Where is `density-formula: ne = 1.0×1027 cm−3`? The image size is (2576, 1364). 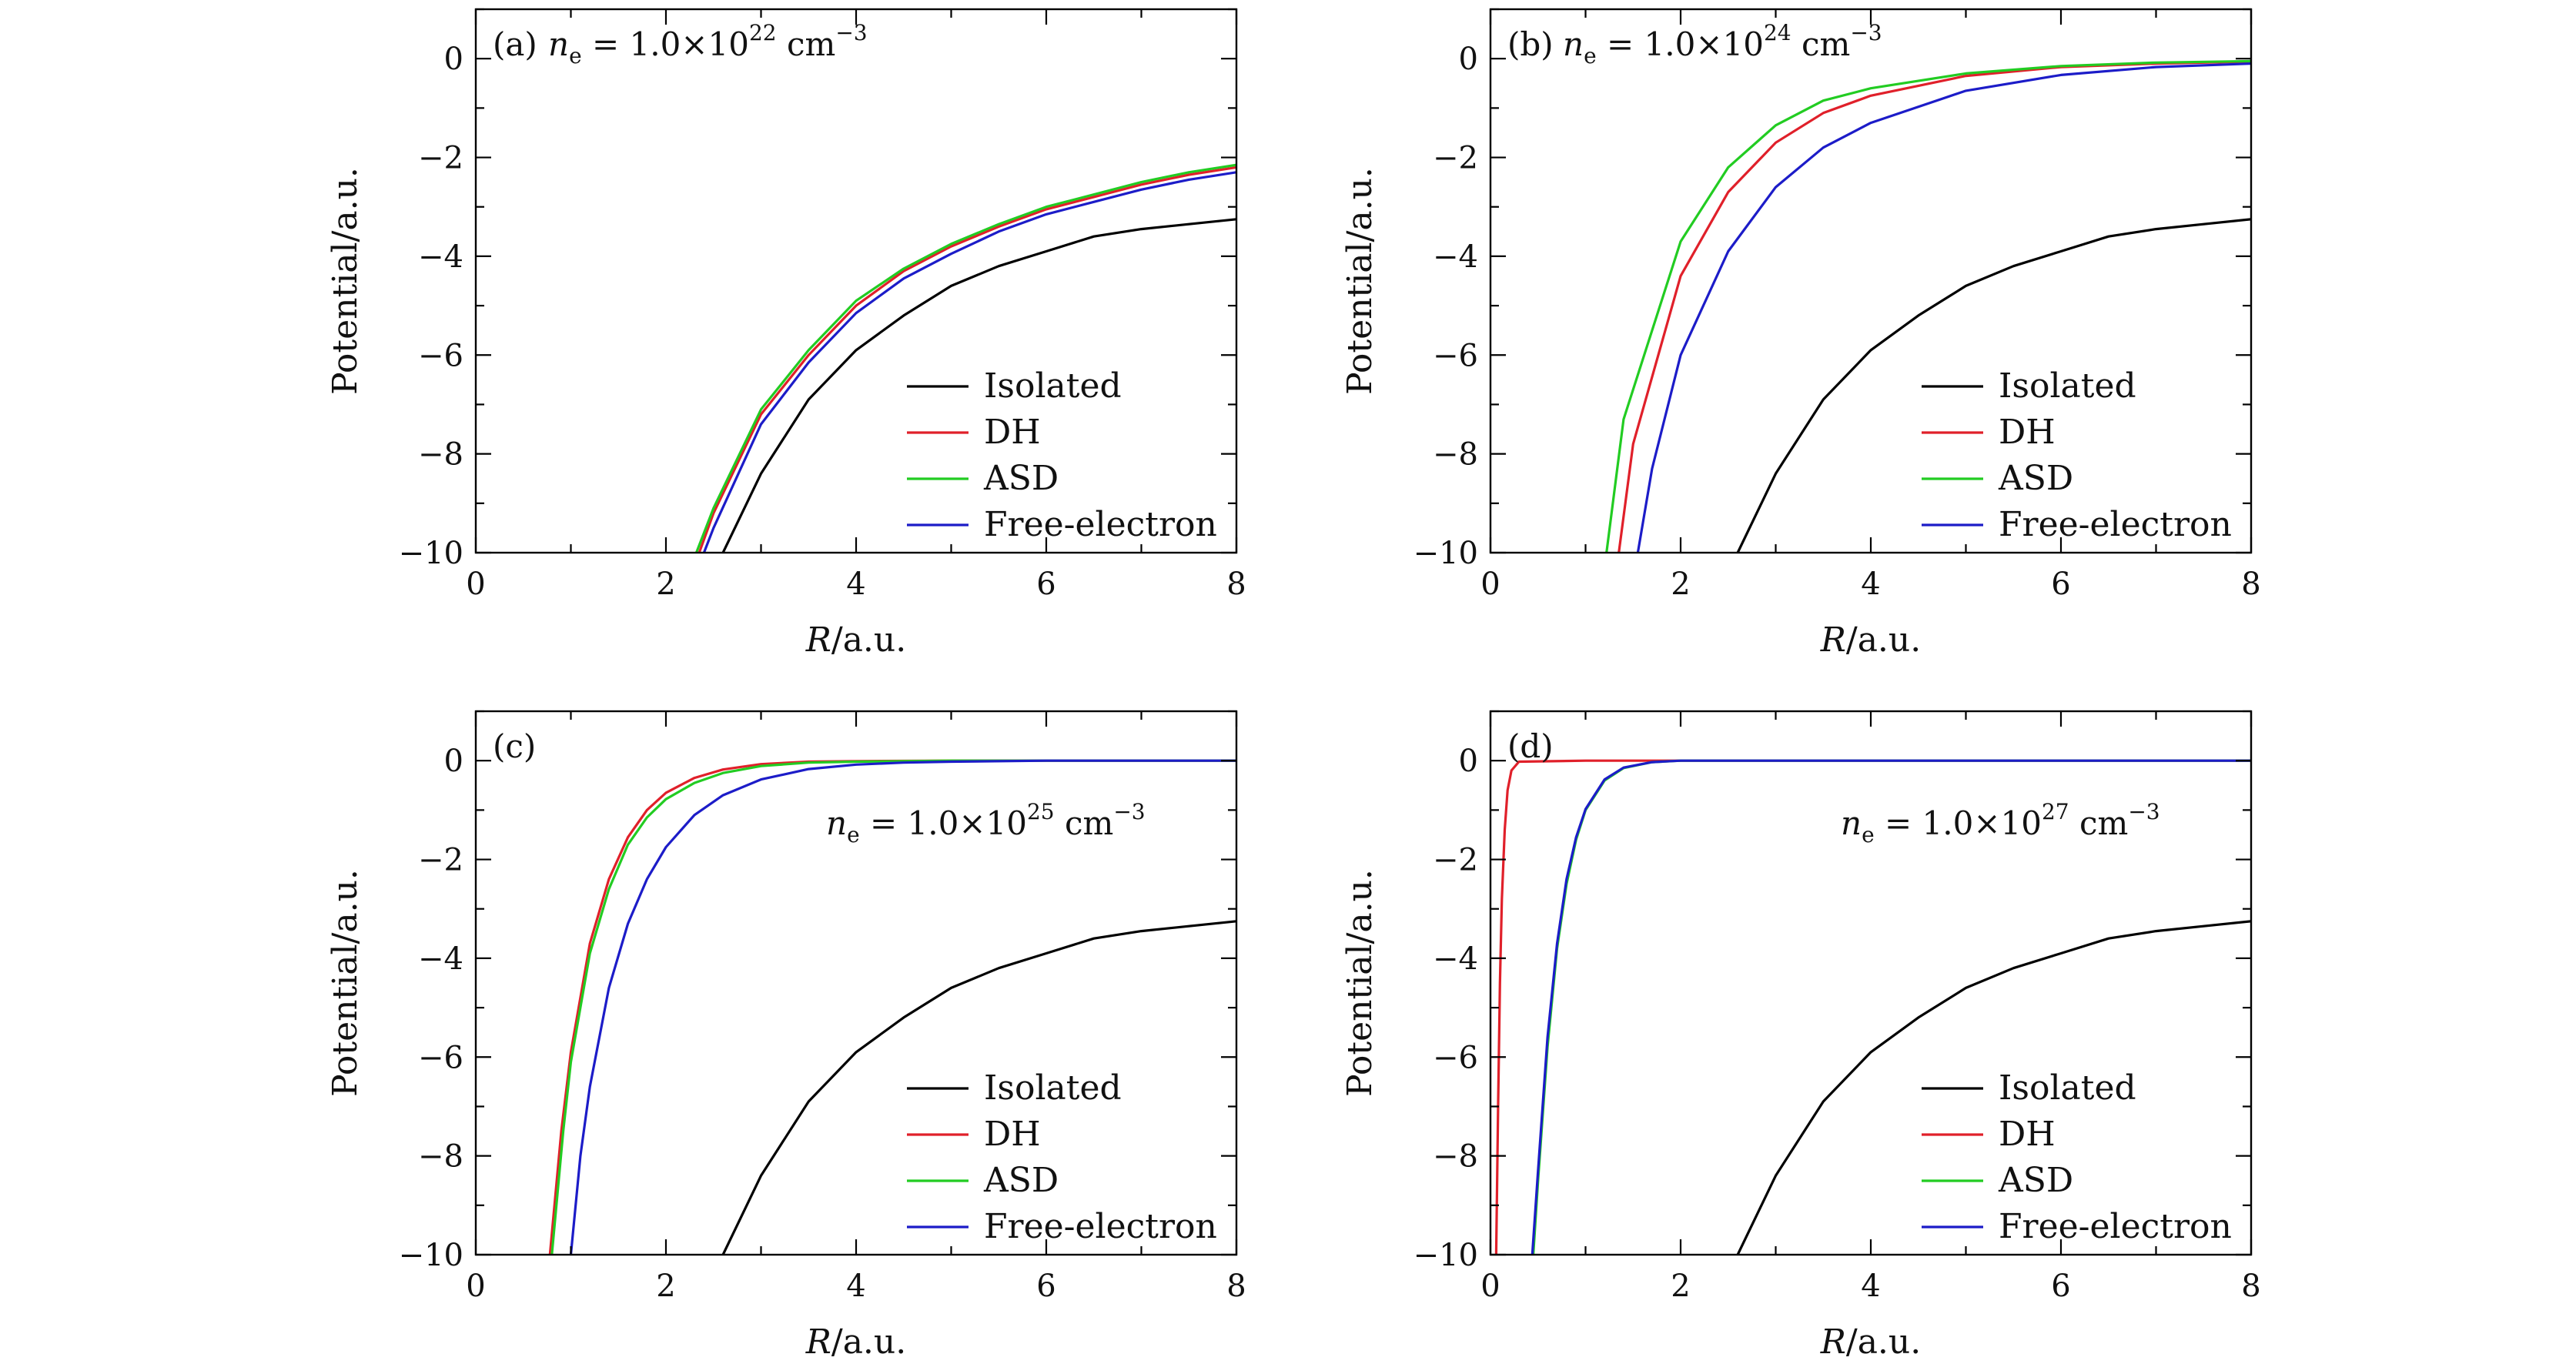
density-formula: ne = 1.0×1027 cm−3 is located at coordinates (2001, 823).